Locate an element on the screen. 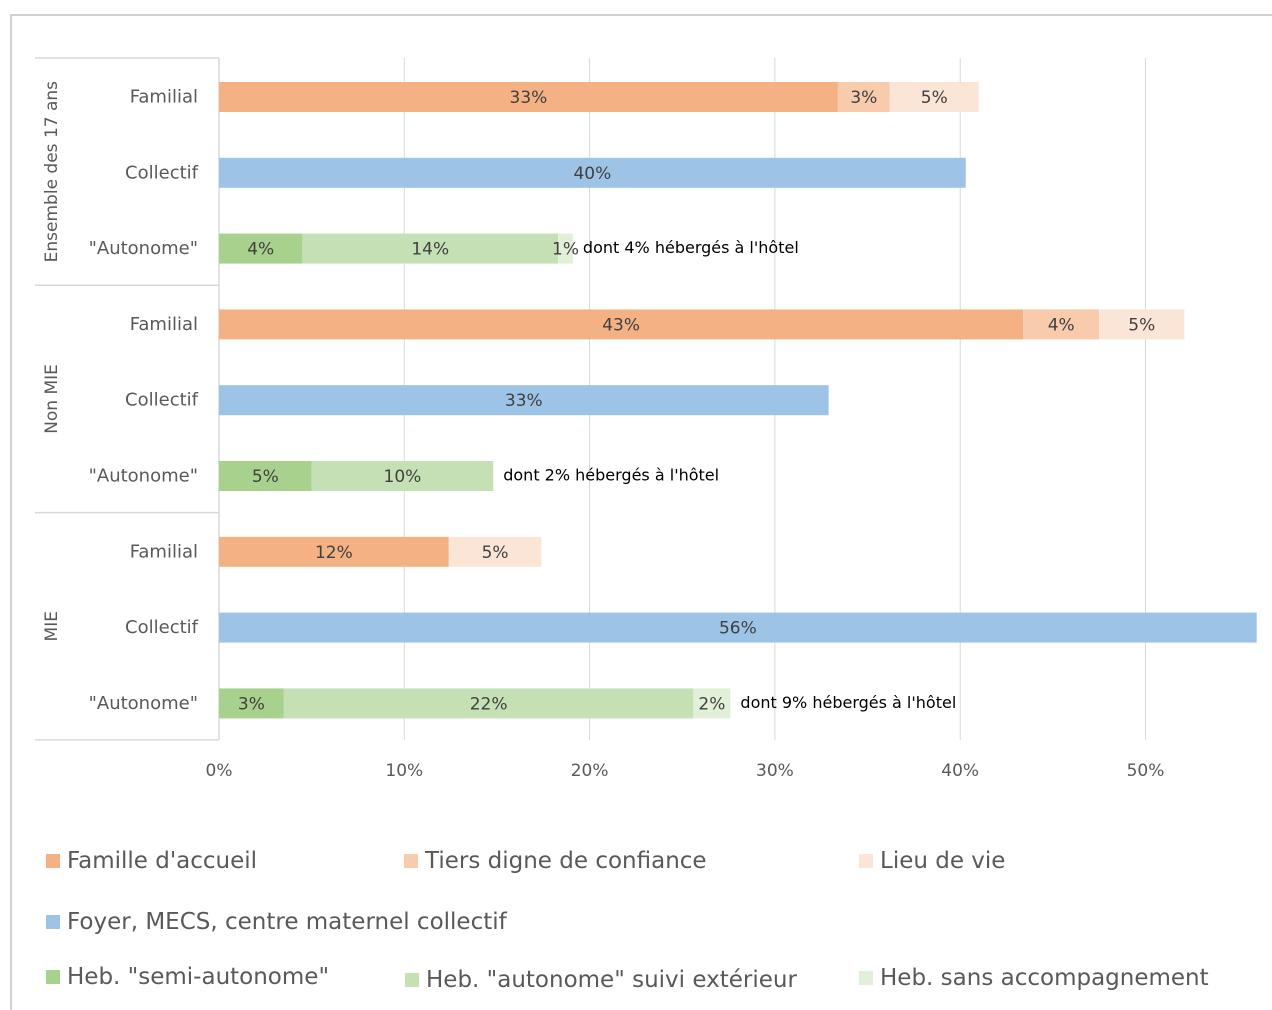 Image resolution: width=1272 pixels, height=1010 pixels. x-tick-label: 10% is located at coordinates (404, 771).